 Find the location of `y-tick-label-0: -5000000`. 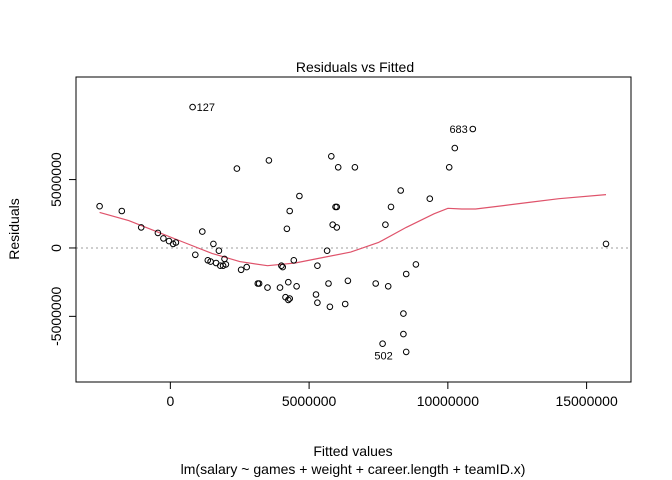

y-tick-label-0: -5000000 is located at coordinates (56, 316).